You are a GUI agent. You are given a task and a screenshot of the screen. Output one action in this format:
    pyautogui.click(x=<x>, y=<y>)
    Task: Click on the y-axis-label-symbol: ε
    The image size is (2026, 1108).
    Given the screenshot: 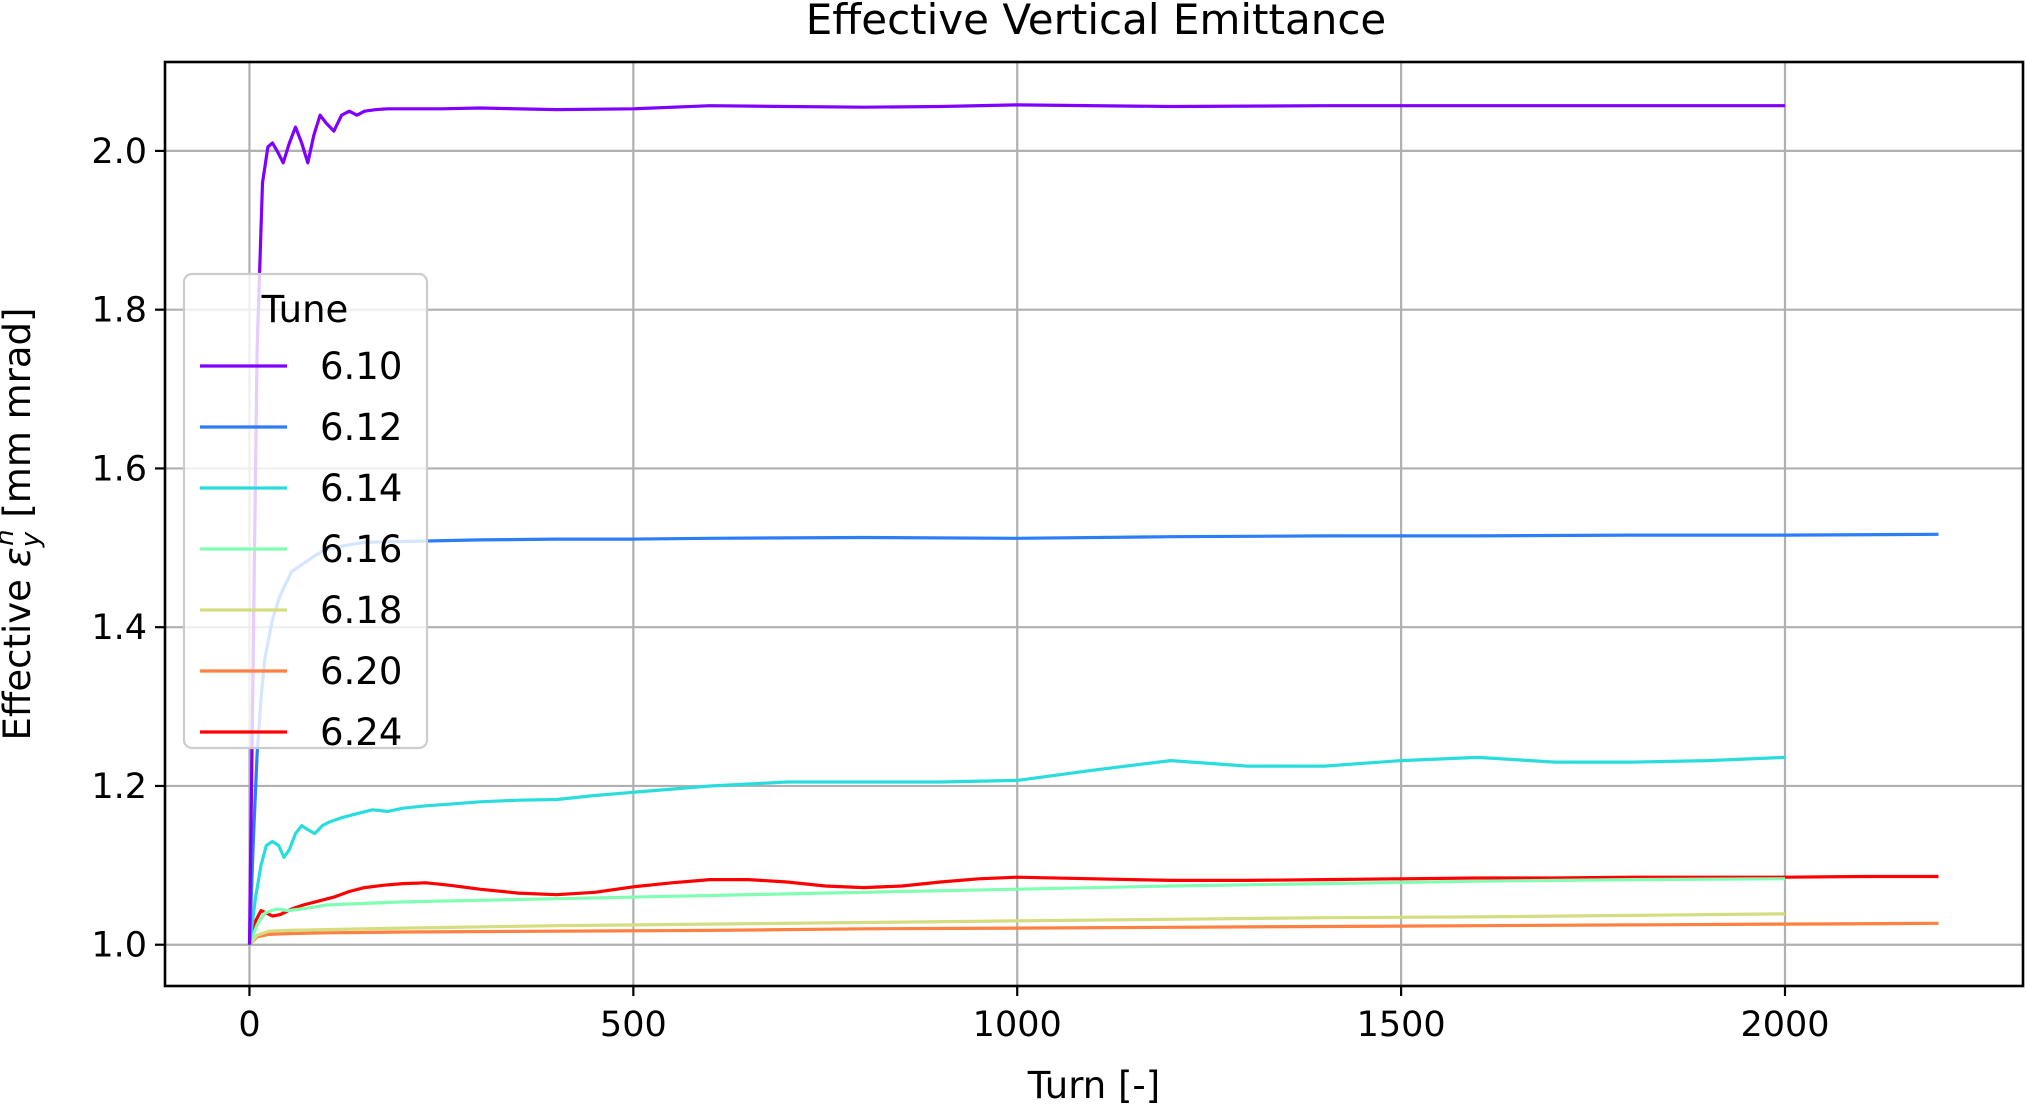 What is the action you would take?
    pyautogui.click(x=19, y=557)
    